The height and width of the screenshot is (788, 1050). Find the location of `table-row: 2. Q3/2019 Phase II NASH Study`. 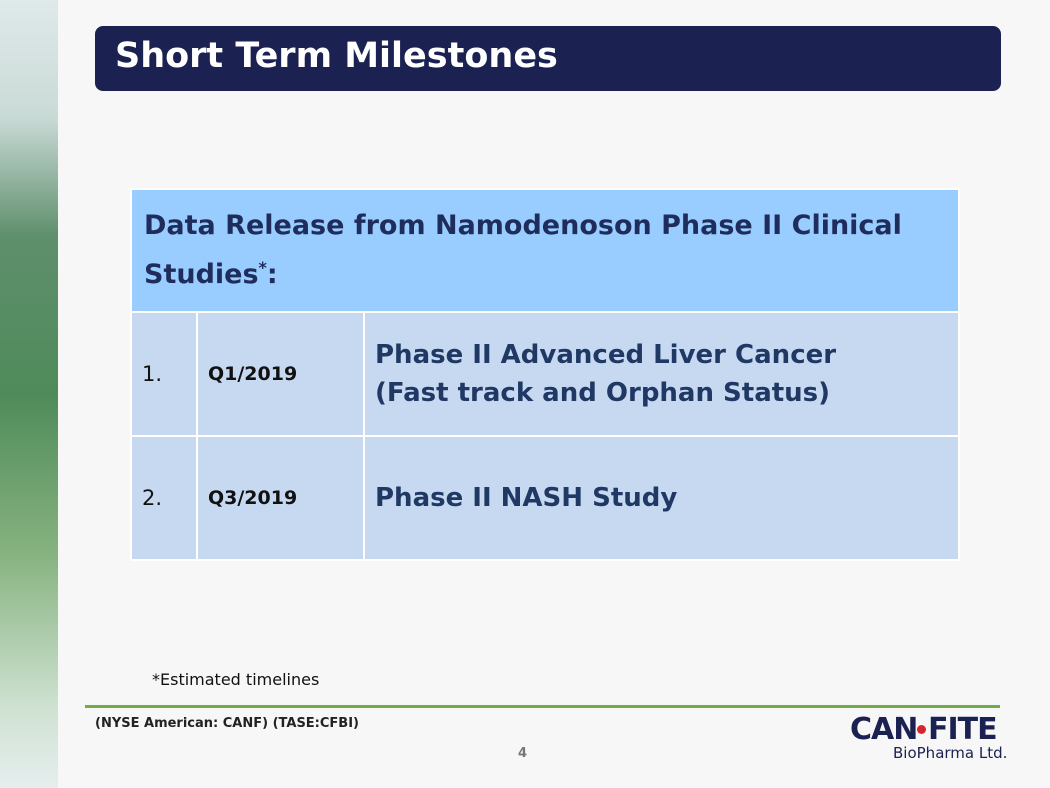

table-row: 2. Q3/2019 Phase II NASH Study is located at coordinates (545, 498).